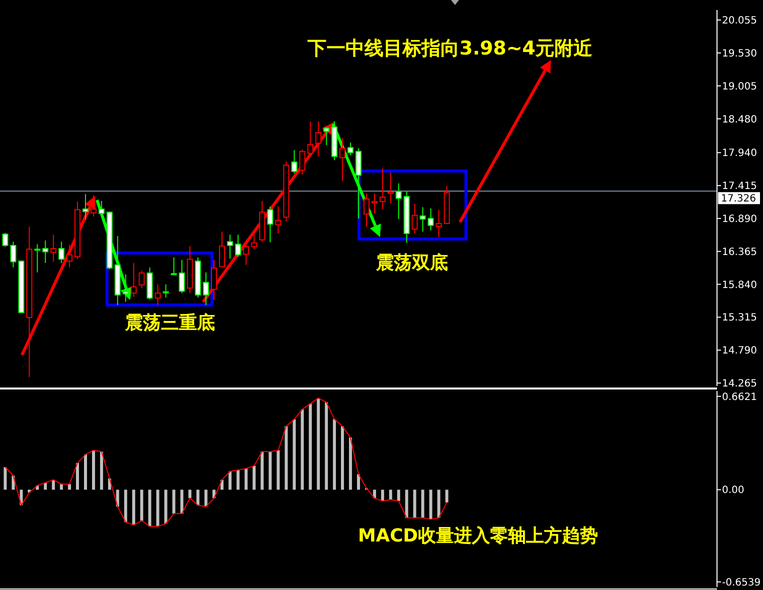 This screenshot has width=763, height=590. What do you see at coordinates (739, 285) in the screenshot?
I see `y-tick-label: 15.840` at bounding box center [739, 285].